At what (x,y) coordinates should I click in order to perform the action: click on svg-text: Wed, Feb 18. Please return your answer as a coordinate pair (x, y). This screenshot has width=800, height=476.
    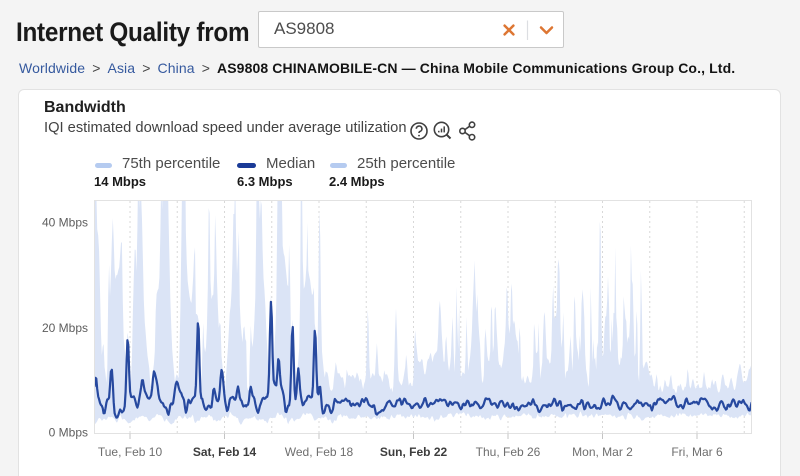
    Looking at the image, I should click on (319, 452).